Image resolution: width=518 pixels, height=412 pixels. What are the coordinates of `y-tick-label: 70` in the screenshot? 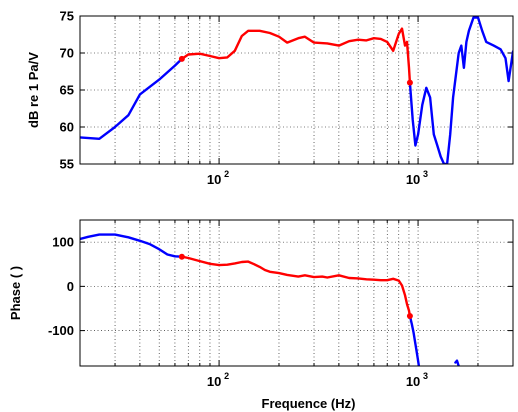 It's located at (67, 53).